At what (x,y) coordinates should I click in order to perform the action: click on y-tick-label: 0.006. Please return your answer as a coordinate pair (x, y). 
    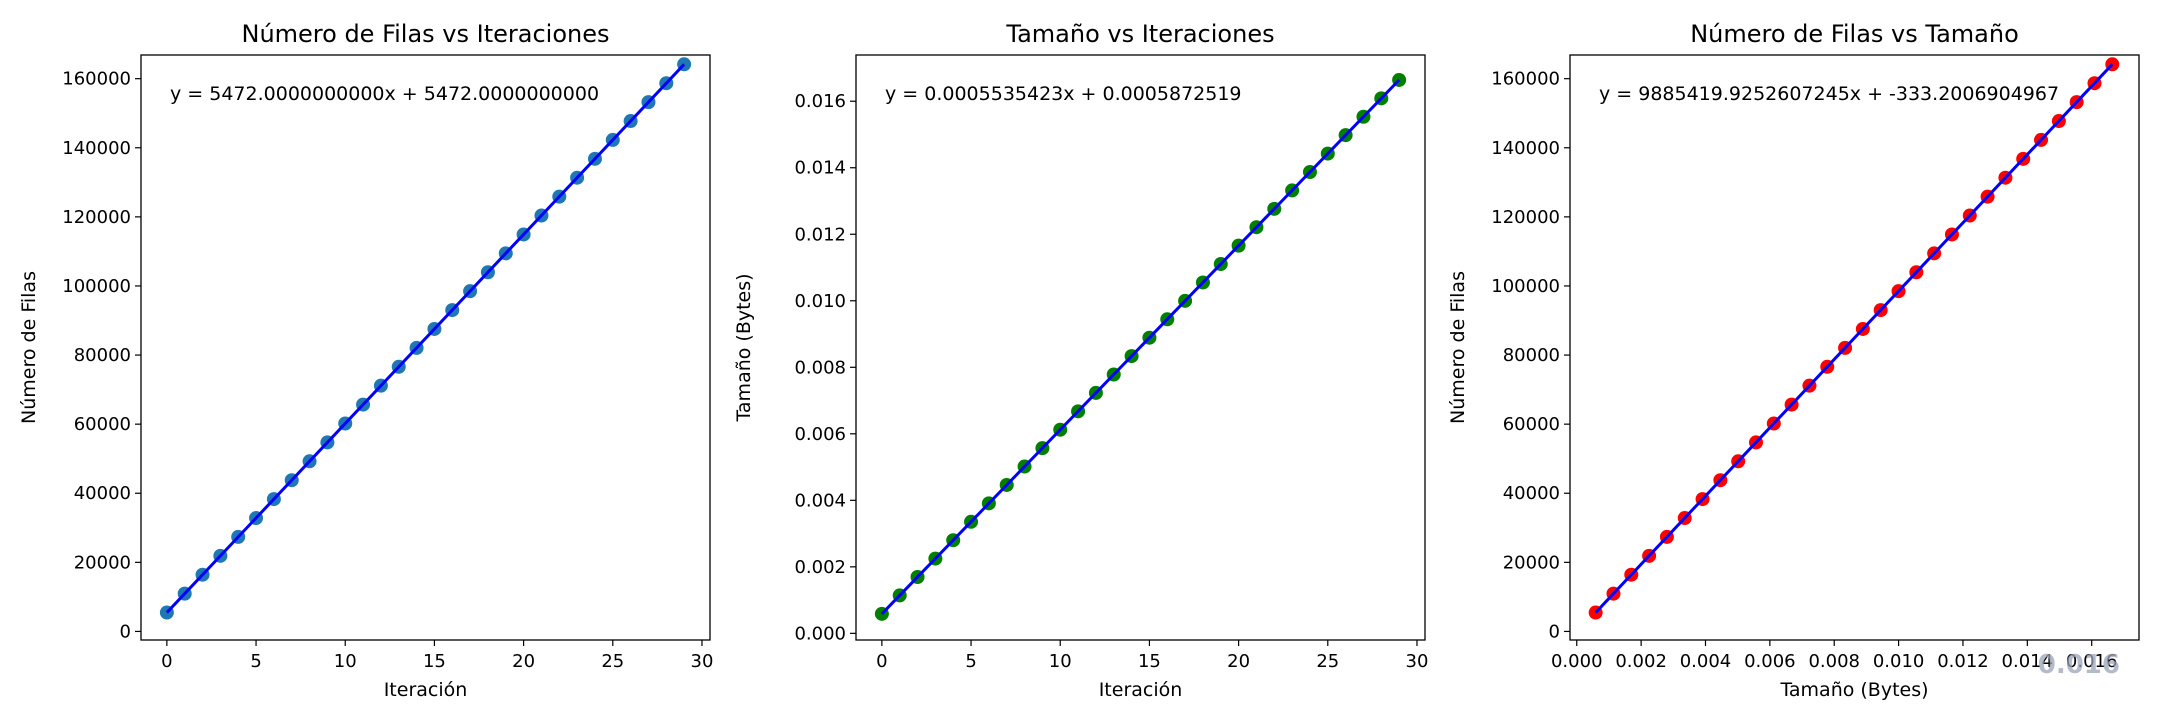
    Looking at the image, I should click on (820, 434).